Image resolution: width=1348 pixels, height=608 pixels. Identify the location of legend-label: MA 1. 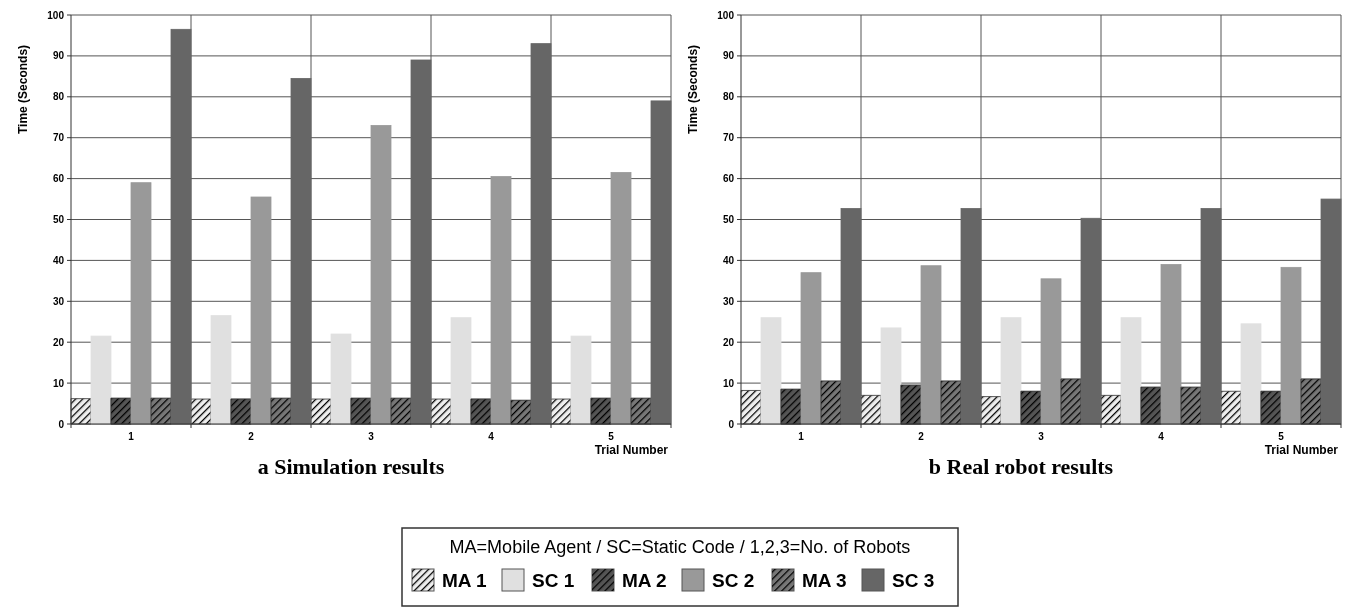
(465, 580).